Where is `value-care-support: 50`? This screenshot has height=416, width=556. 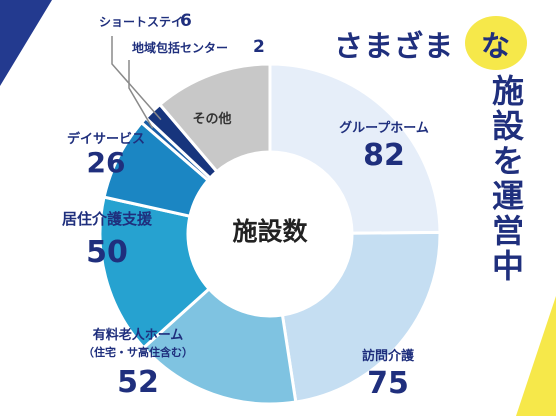 value-care-support: 50 is located at coordinates (107, 252).